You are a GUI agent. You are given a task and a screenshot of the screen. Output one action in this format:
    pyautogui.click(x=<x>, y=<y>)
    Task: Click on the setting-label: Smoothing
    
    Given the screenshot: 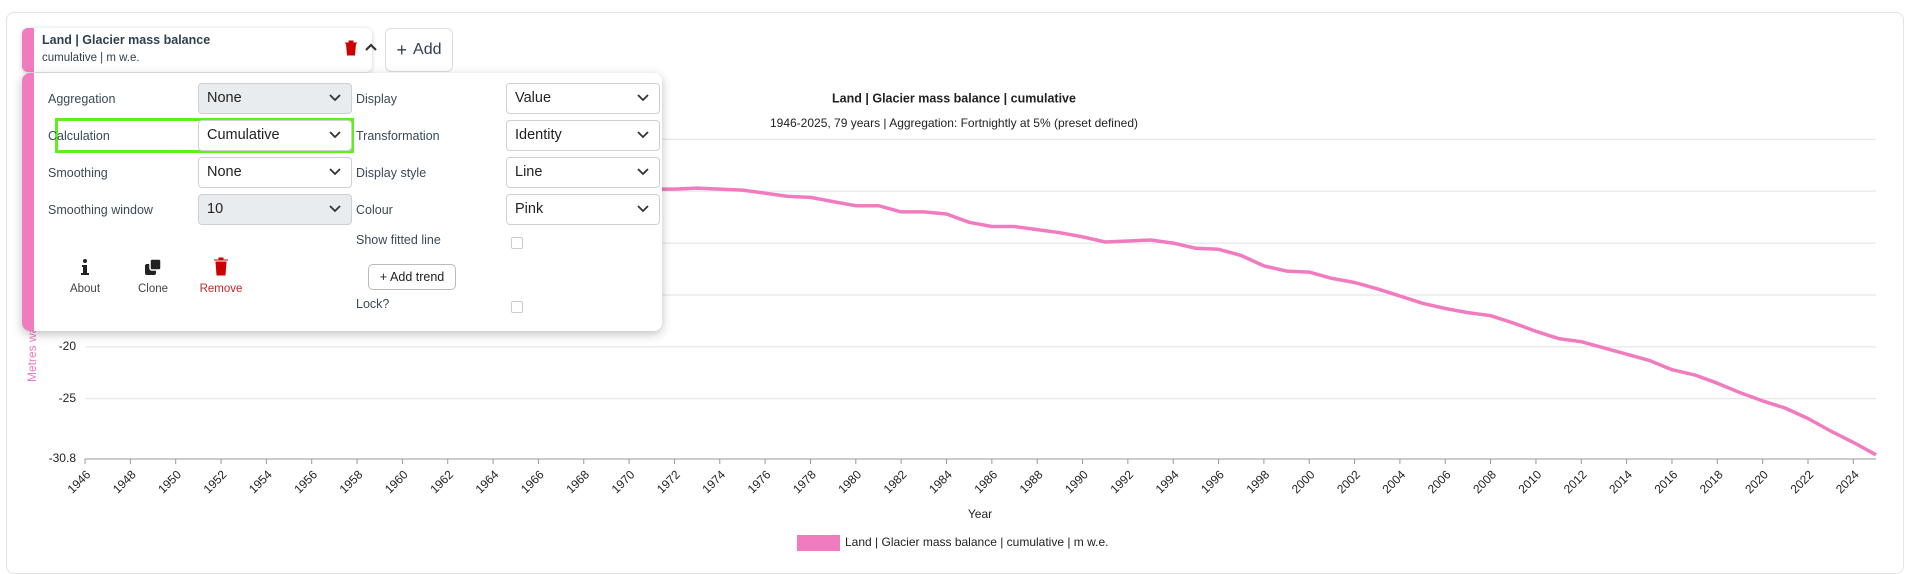 What is the action you would take?
    pyautogui.click(x=78, y=173)
    